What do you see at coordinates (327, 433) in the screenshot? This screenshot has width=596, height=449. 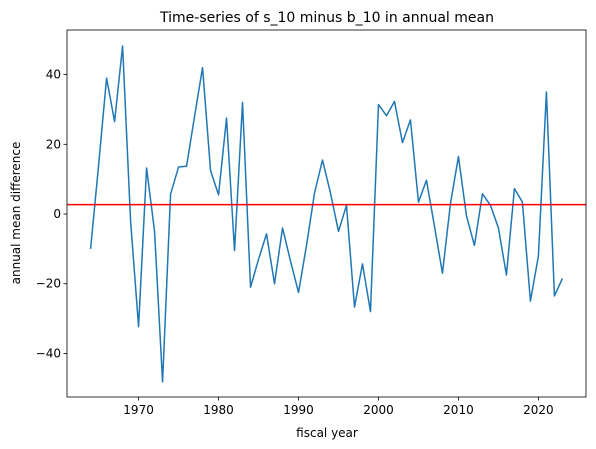 I see `x-axis-label: fiscal year` at bounding box center [327, 433].